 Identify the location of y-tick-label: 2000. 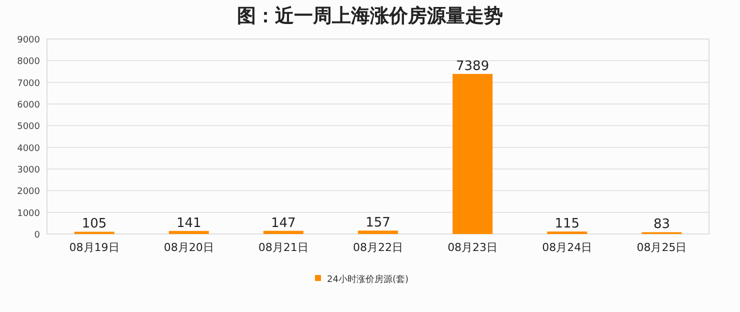
(28, 192).